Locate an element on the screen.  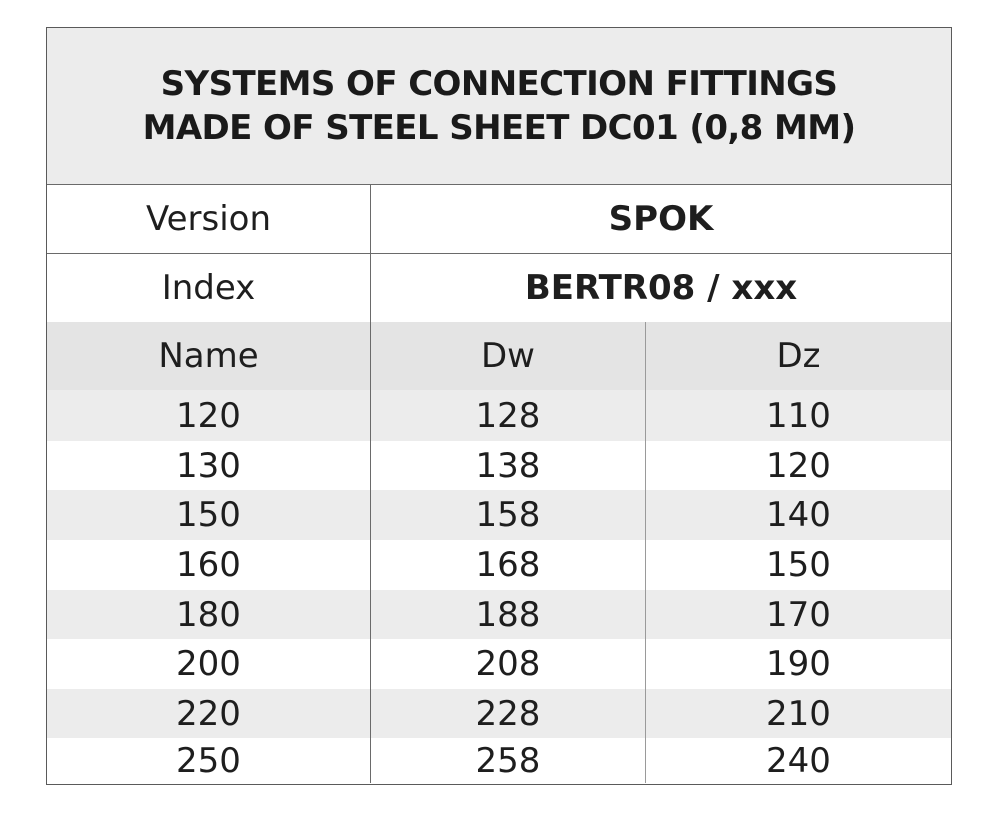
column-header-dz: Dz is located at coordinates (798, 356).